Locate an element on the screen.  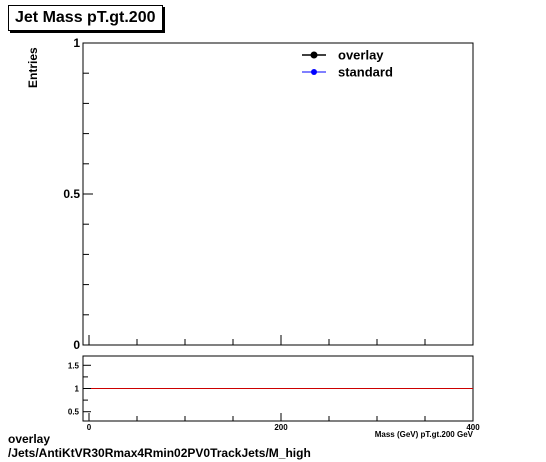
legend-label-overlay: overlay is located at coordinates (361, 55).